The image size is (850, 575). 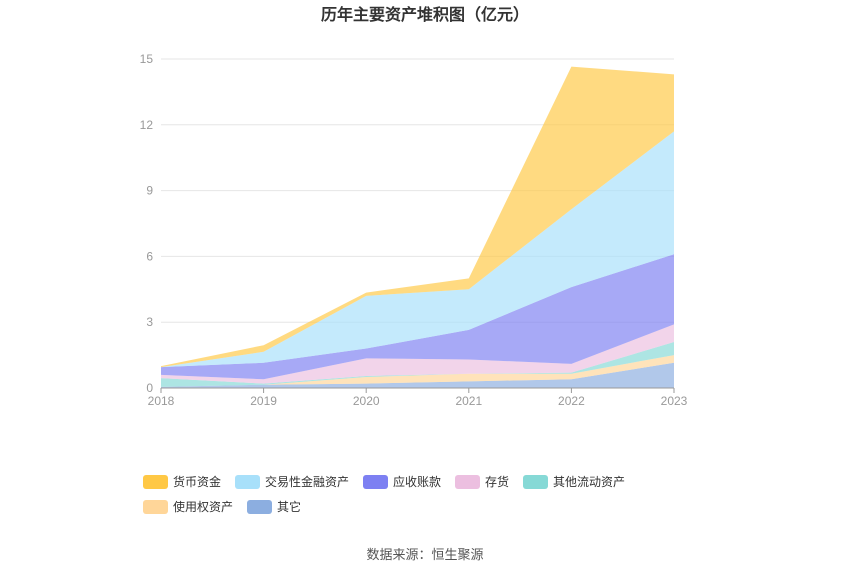 I want to click on x-tick-label: 2021, so click(x=468, y=401).